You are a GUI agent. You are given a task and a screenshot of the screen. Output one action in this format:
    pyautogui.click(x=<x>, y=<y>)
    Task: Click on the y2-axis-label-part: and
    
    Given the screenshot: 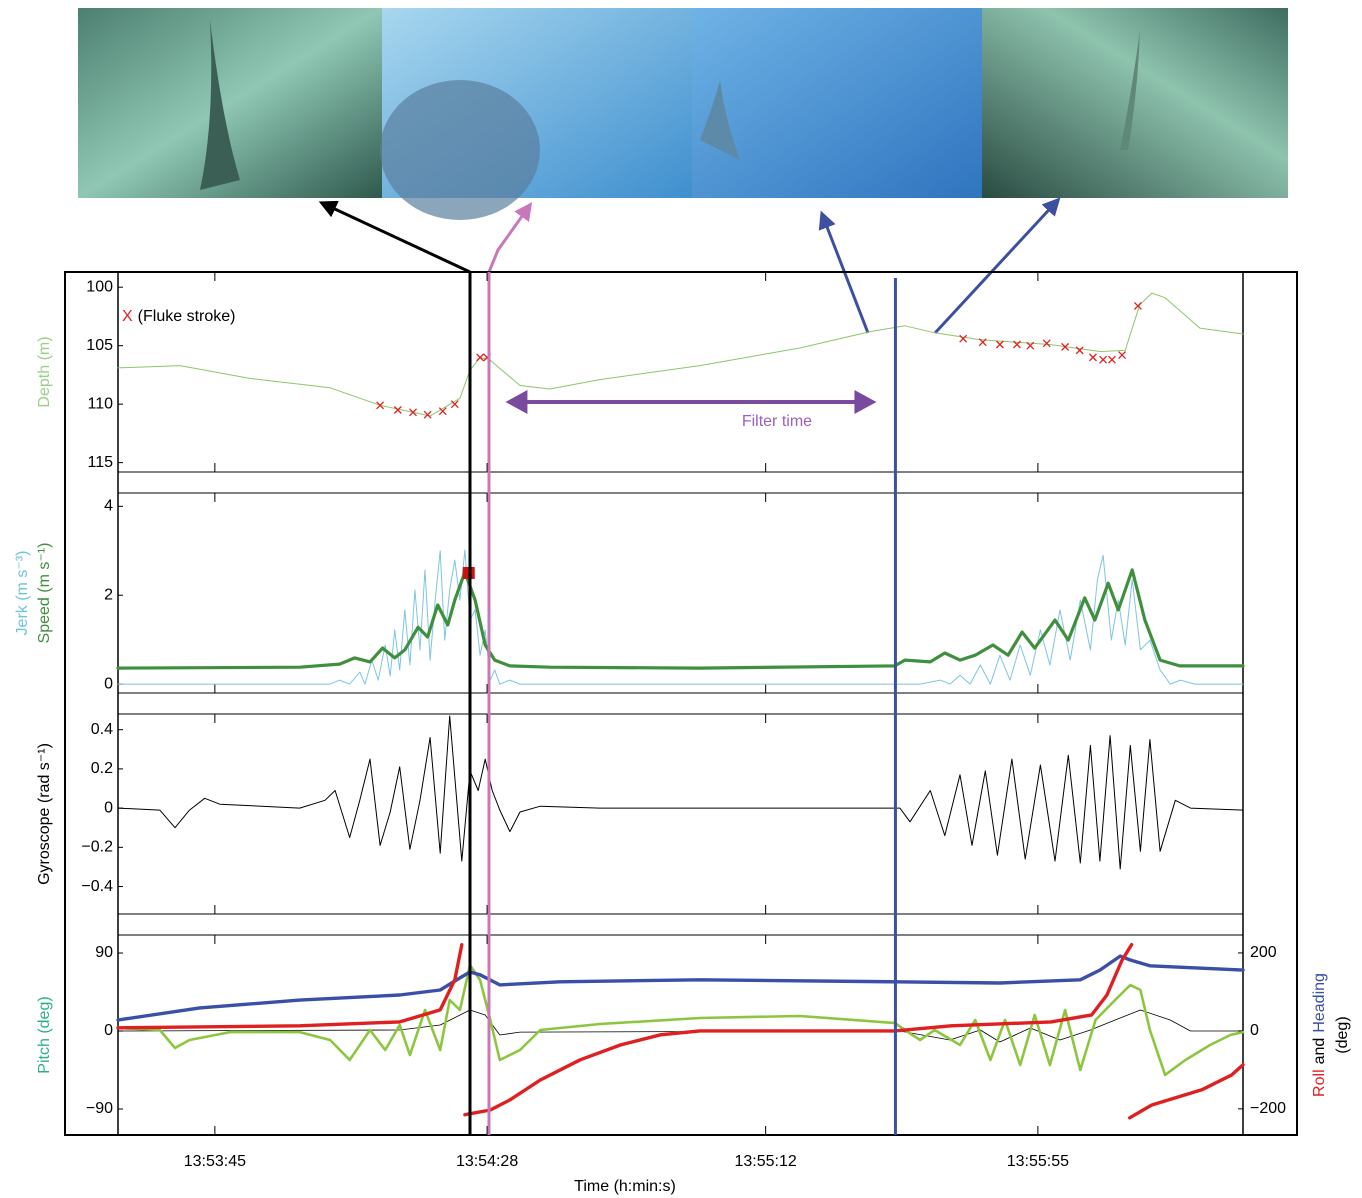 What is the action you would take?
    pyautogui.click(x=1319, y=1051)
    